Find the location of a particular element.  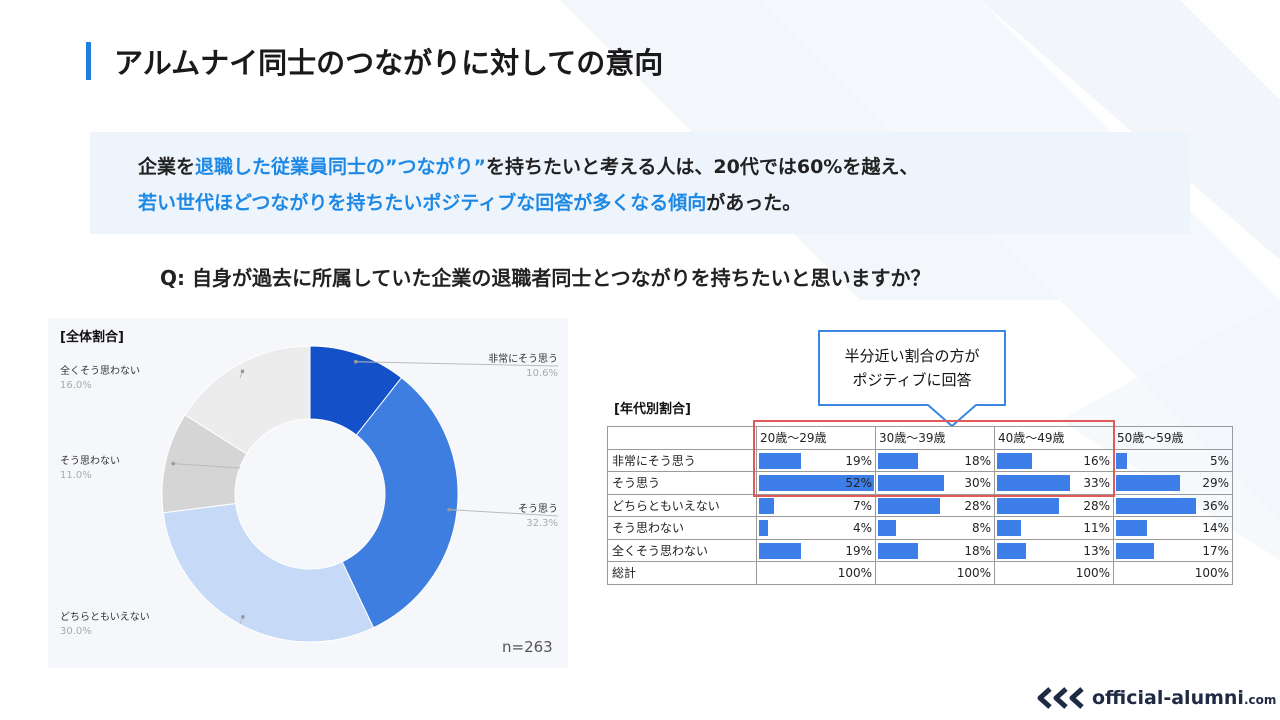

table-row: 非常にそう思う 19% 18% 16% 5% is located at coordinates (920, 460).